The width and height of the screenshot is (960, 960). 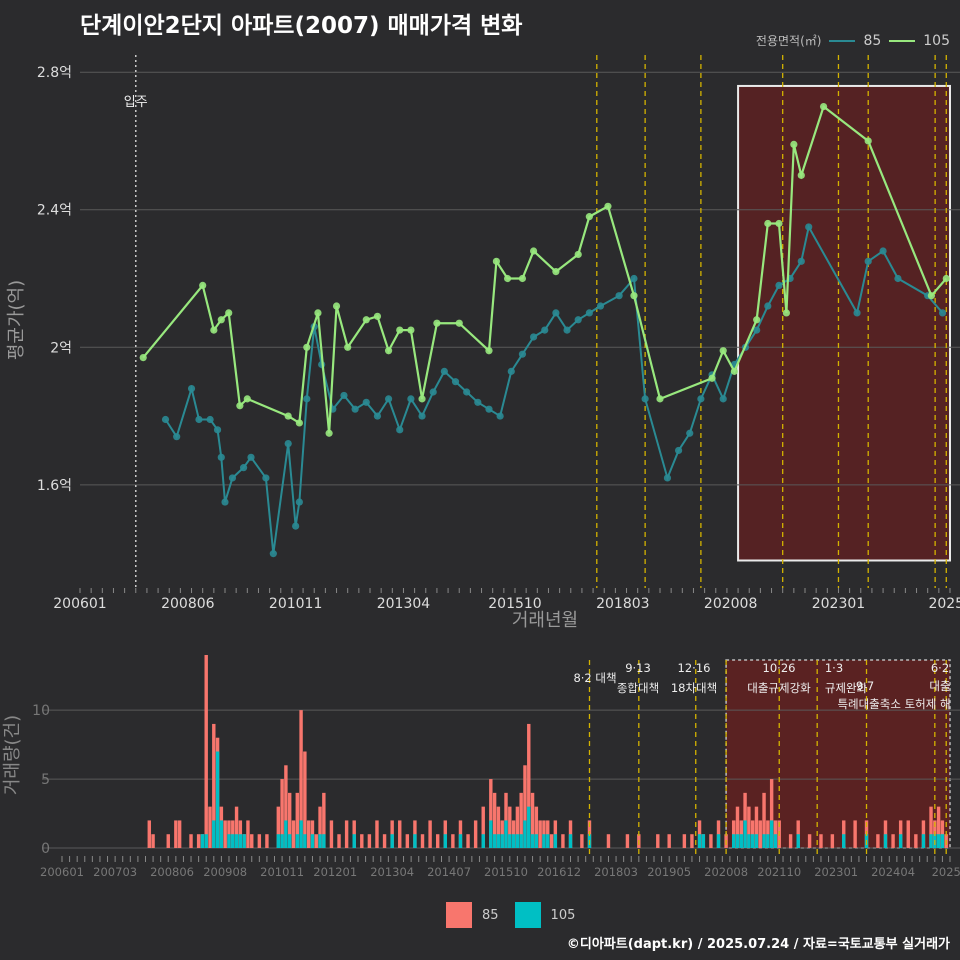 What do you see at coordinates (638, 668) in the screenshot?
I see `policy-label: 9·13` at bounding box center [638, 668].